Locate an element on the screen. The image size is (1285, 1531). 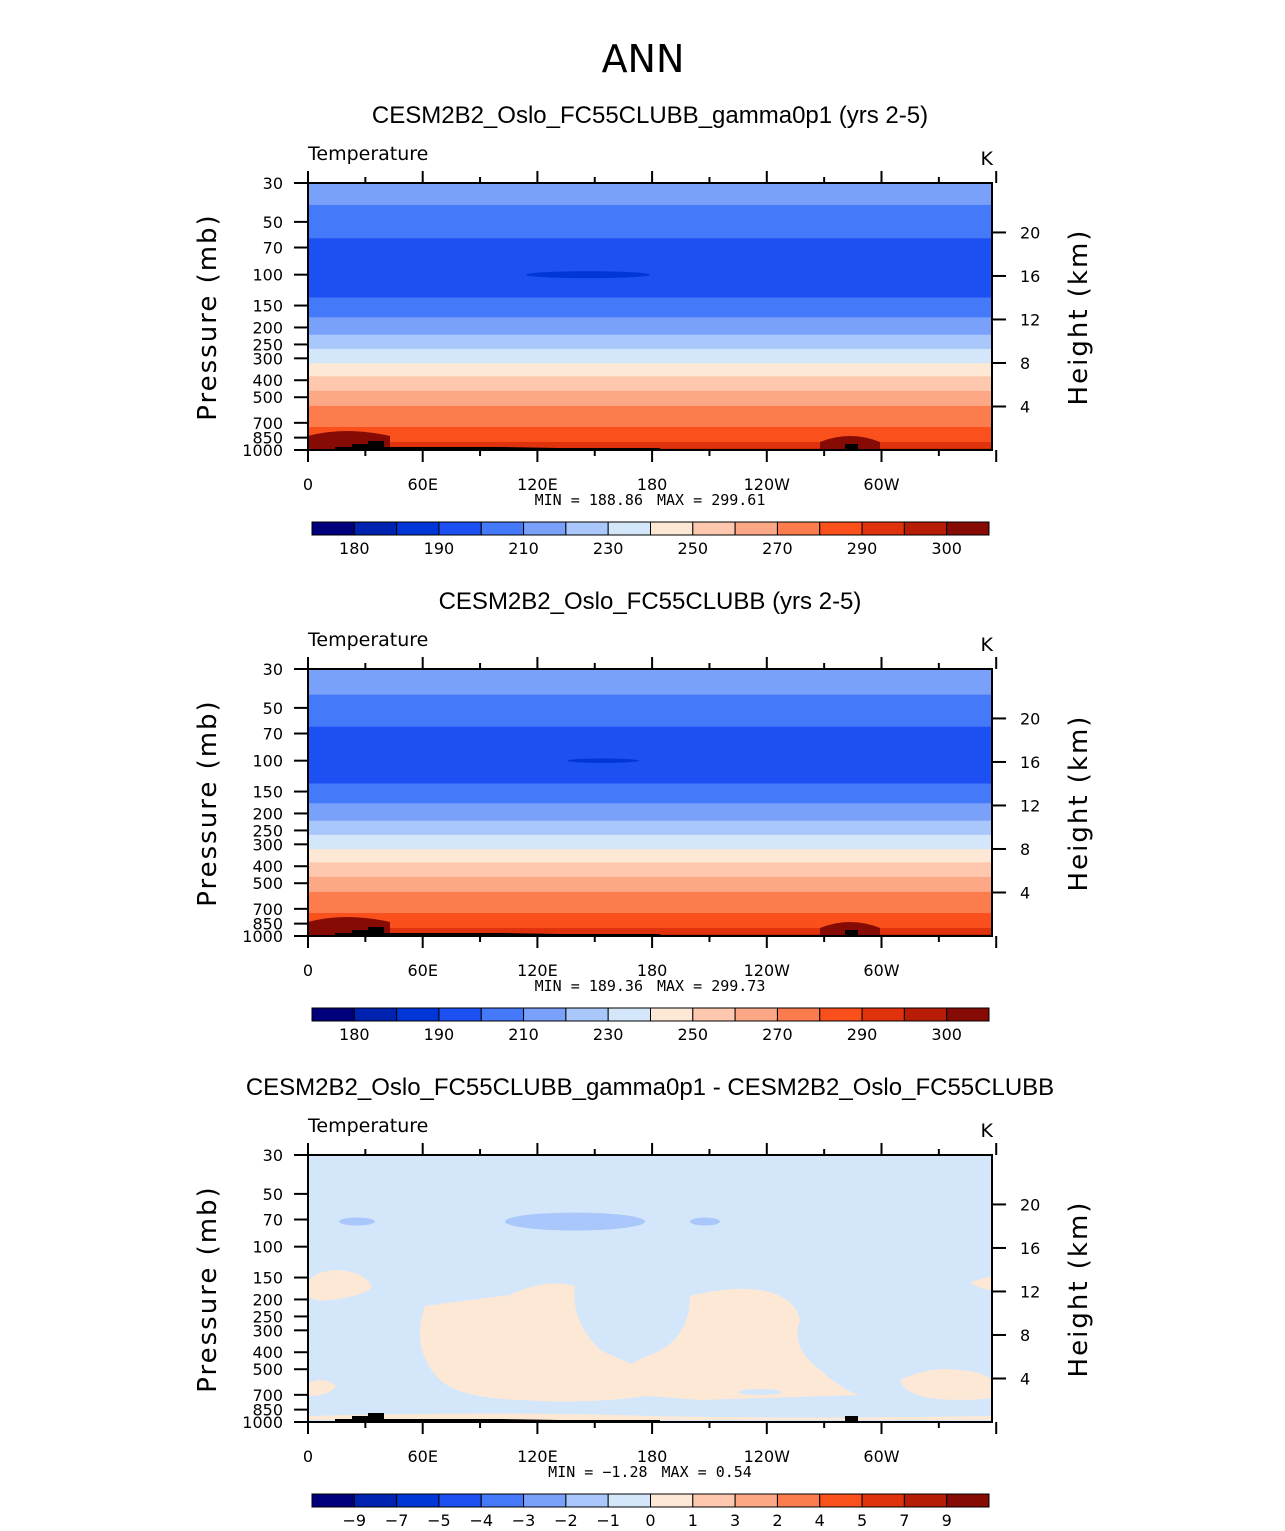
y-tick-label: 70 is located at coordinates (273, 1220).